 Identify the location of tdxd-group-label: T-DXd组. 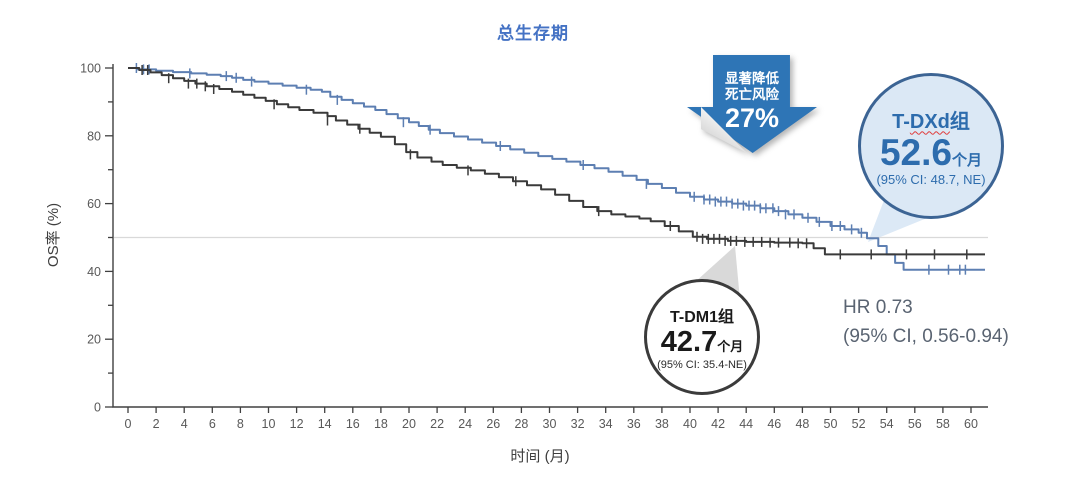
(931, 119).